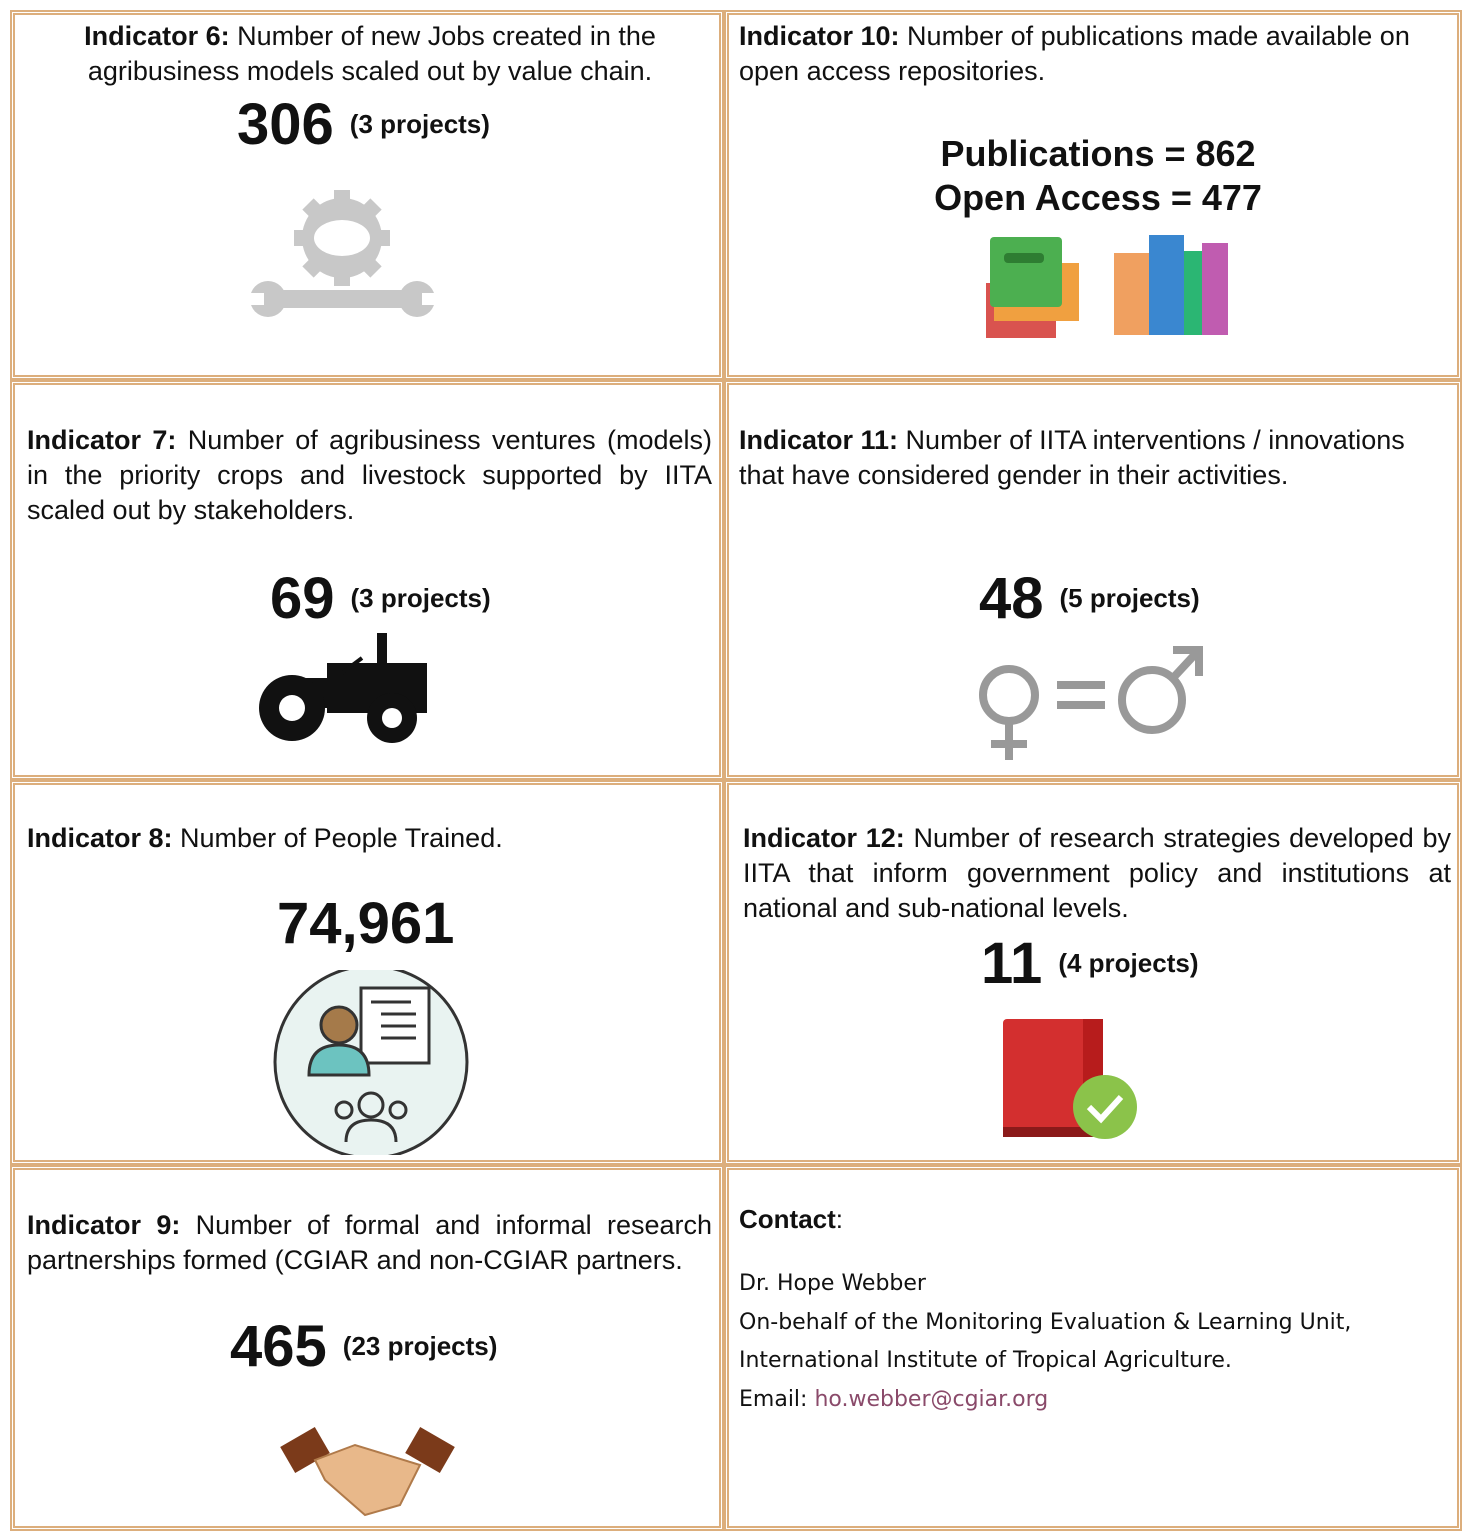 This screenshot has height=1536, width=1470. What do you see at coordinates (931, 1399) in the screenshot?
I see `email-link: ho.webber@cgiar.org` at bounding box center [931, 1399].